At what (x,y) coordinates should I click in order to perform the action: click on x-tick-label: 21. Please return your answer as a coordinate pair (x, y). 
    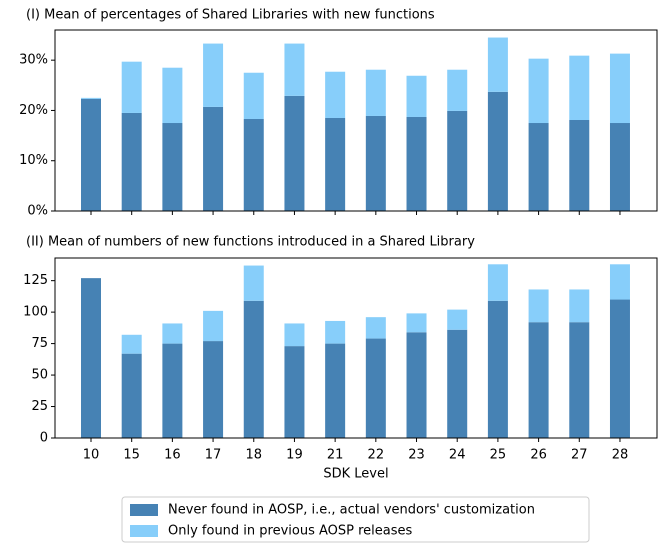
    Looking at the image, I should click on (335, 455).